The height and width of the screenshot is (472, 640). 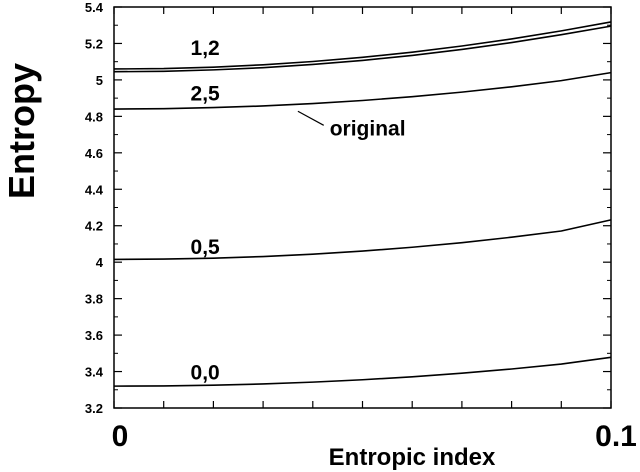 I want to click on y-tick-label: 4, so click(x=100, y=262).